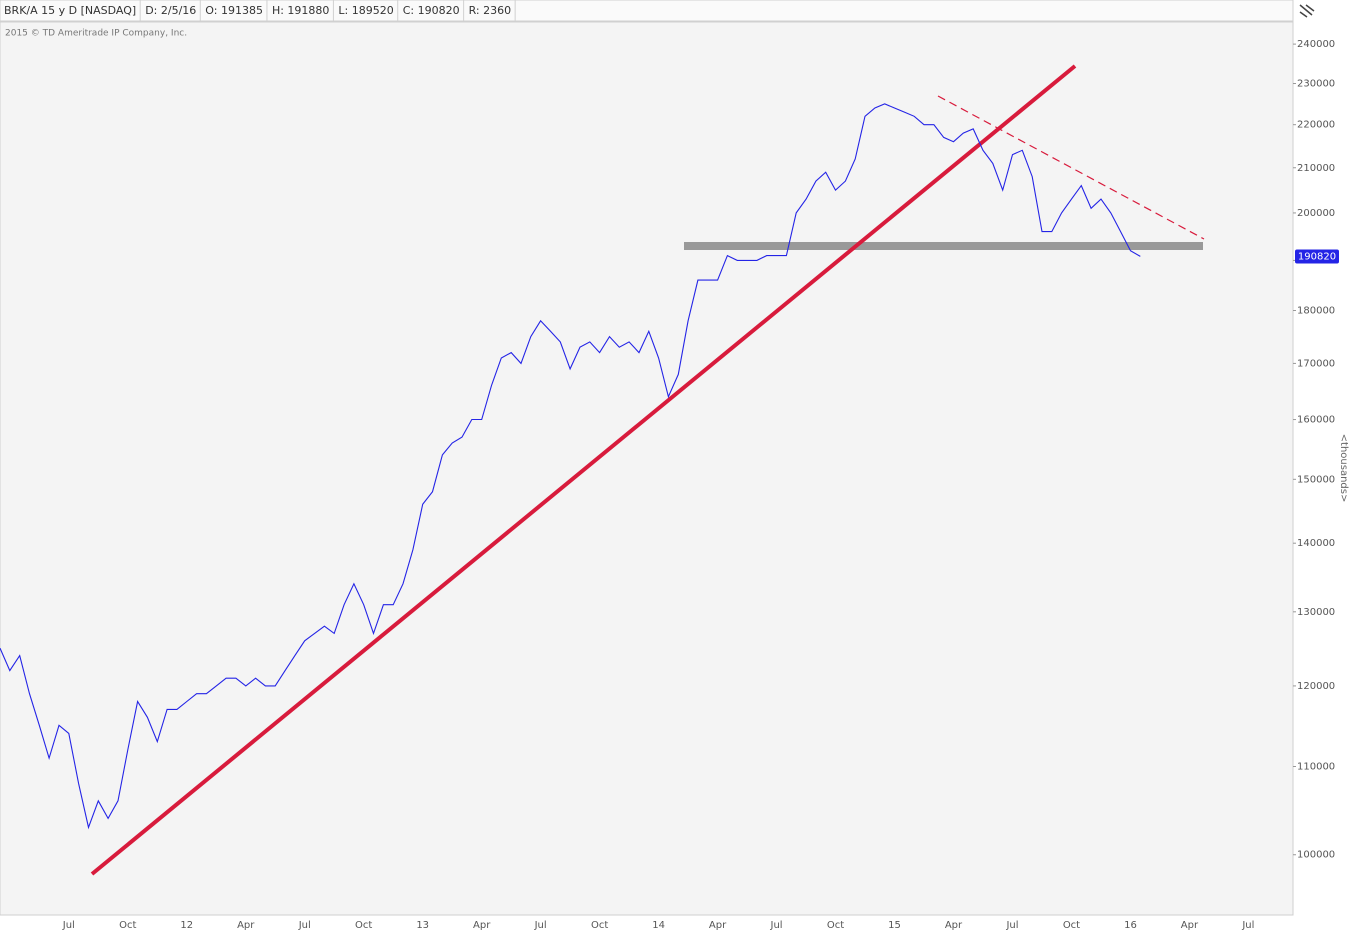  What do you see at coordinates (1316, 168) in the screenshot?
I see `y-tick-label: 210000` at bounding box center [1316, 168].